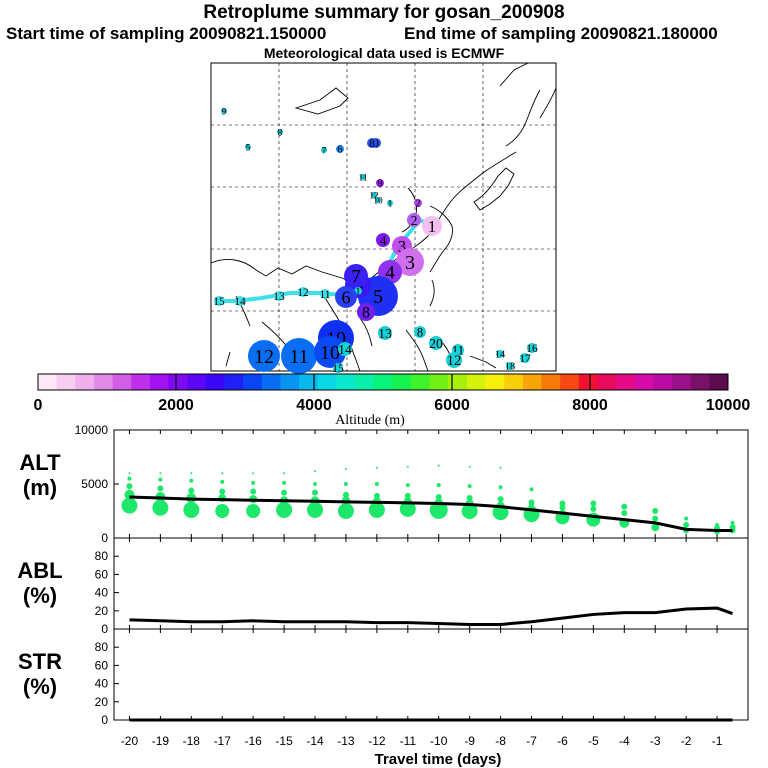 Image resolution: width=768 pixels, height=768 pixels. Describe the element at coordinates (102, 574) in the screenshot. I see `y-tick-label: 60` at that location.